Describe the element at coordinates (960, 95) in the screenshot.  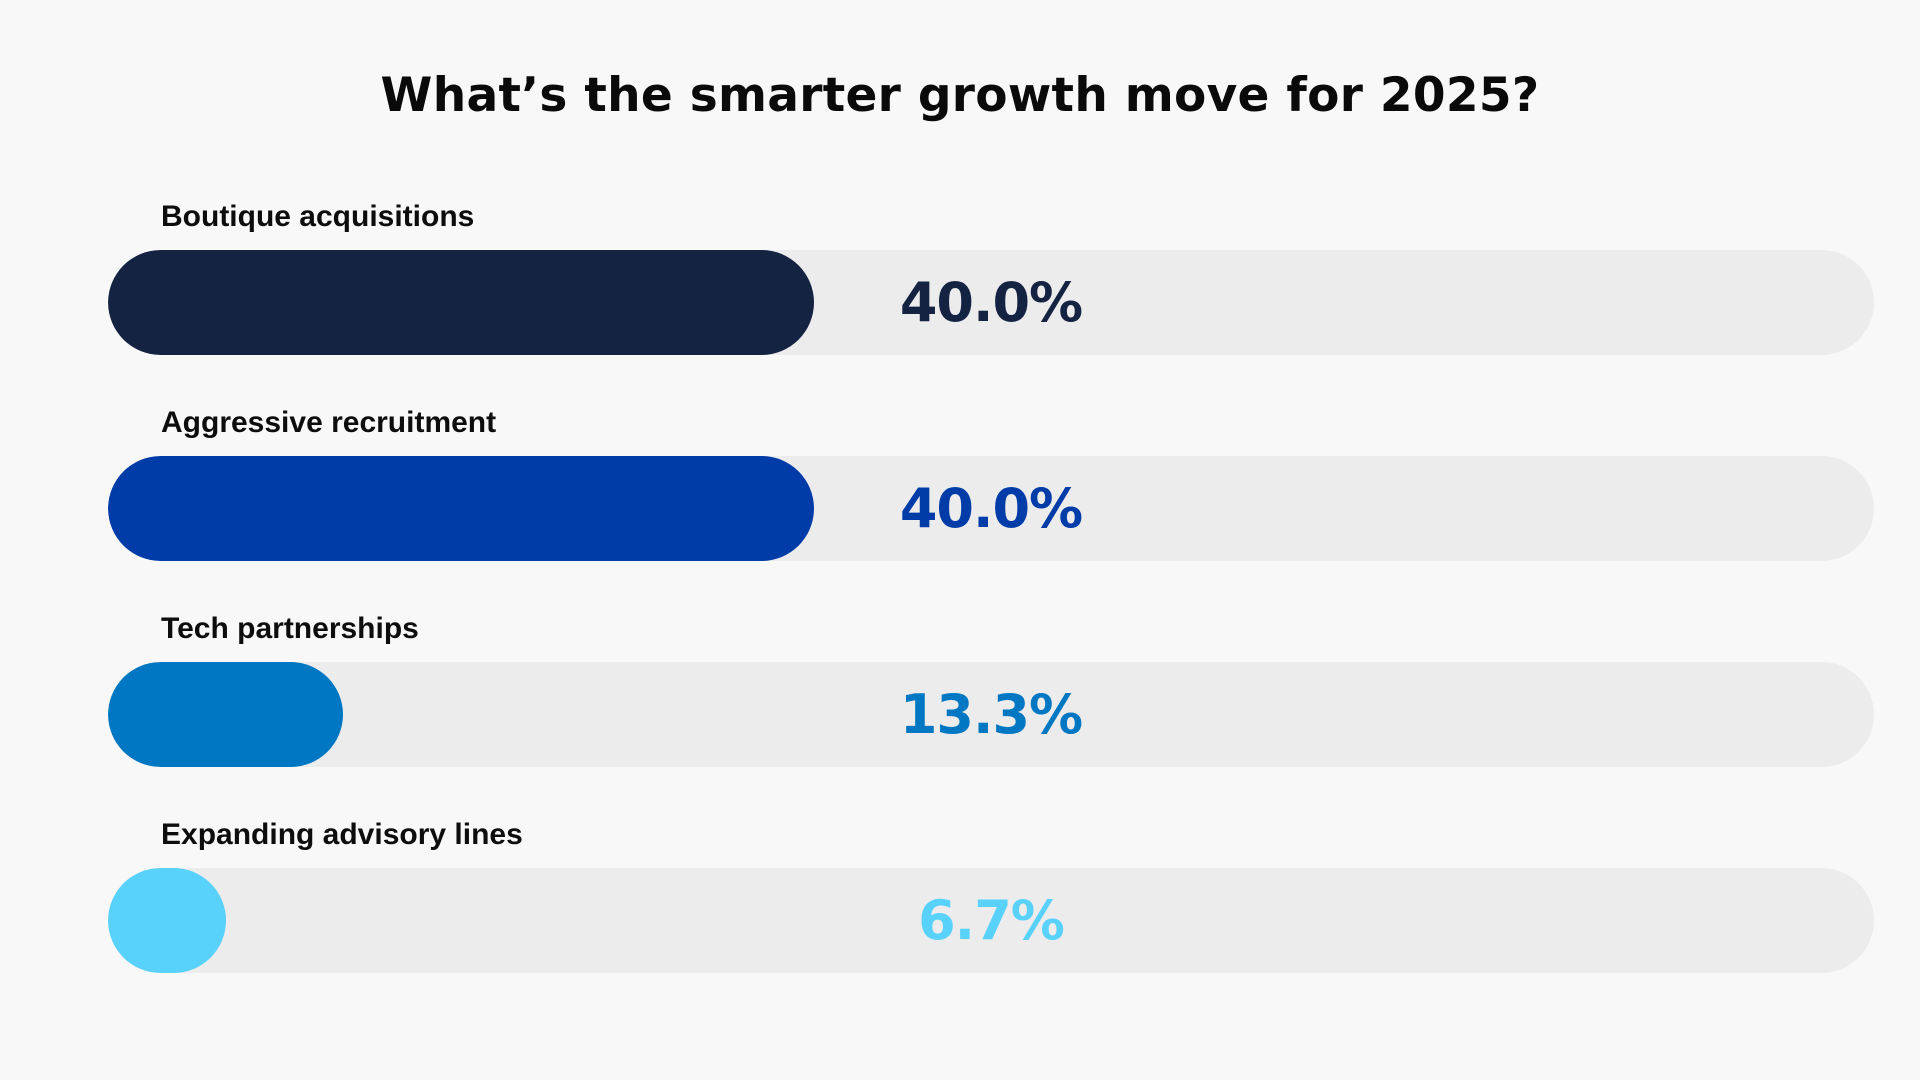
I see `chart-title: What’s the smarter growth move for 2025?` at that location.